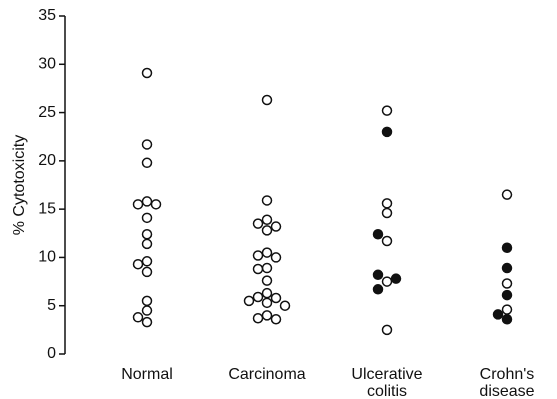 This screenshot has height=399, width=557. What do you see at coordinates (387, 391) in the screenshot?
I see `x-tick-label: colitis` at bounding box center [387, 391].